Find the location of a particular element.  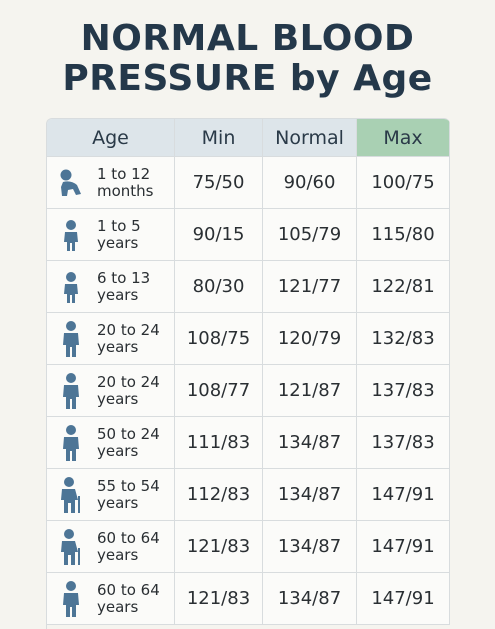

age-text: 1 to 12 months is located at coordinates (125, 182).